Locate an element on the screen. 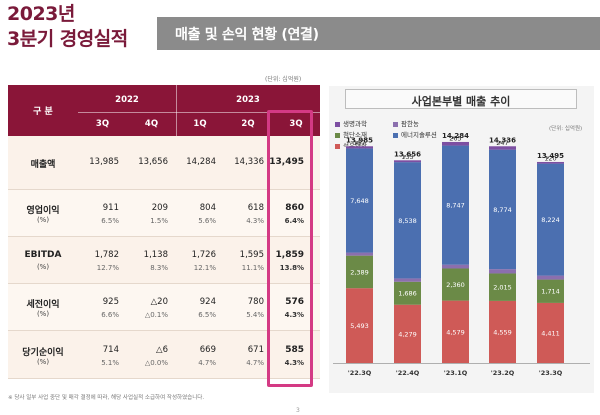 The height and width of the screenshot is (415, 600). legend-item: 팜한농 is located at coordinates (406, 123).